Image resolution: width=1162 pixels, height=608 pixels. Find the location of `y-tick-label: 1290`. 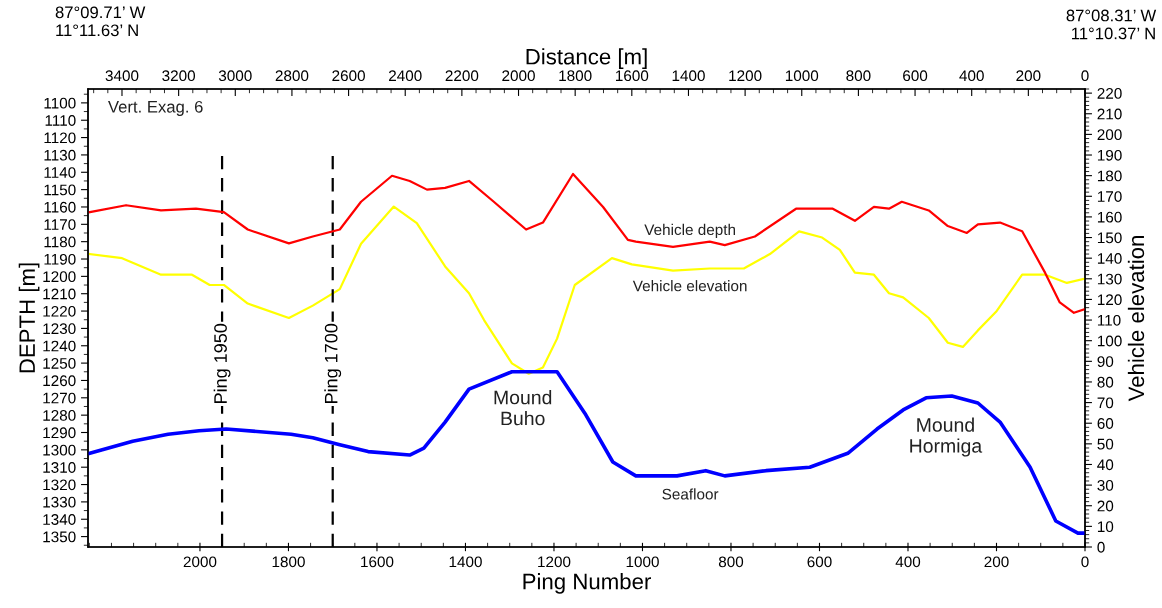

y-tick-label: 1290 is located at coordinates (59, 433).